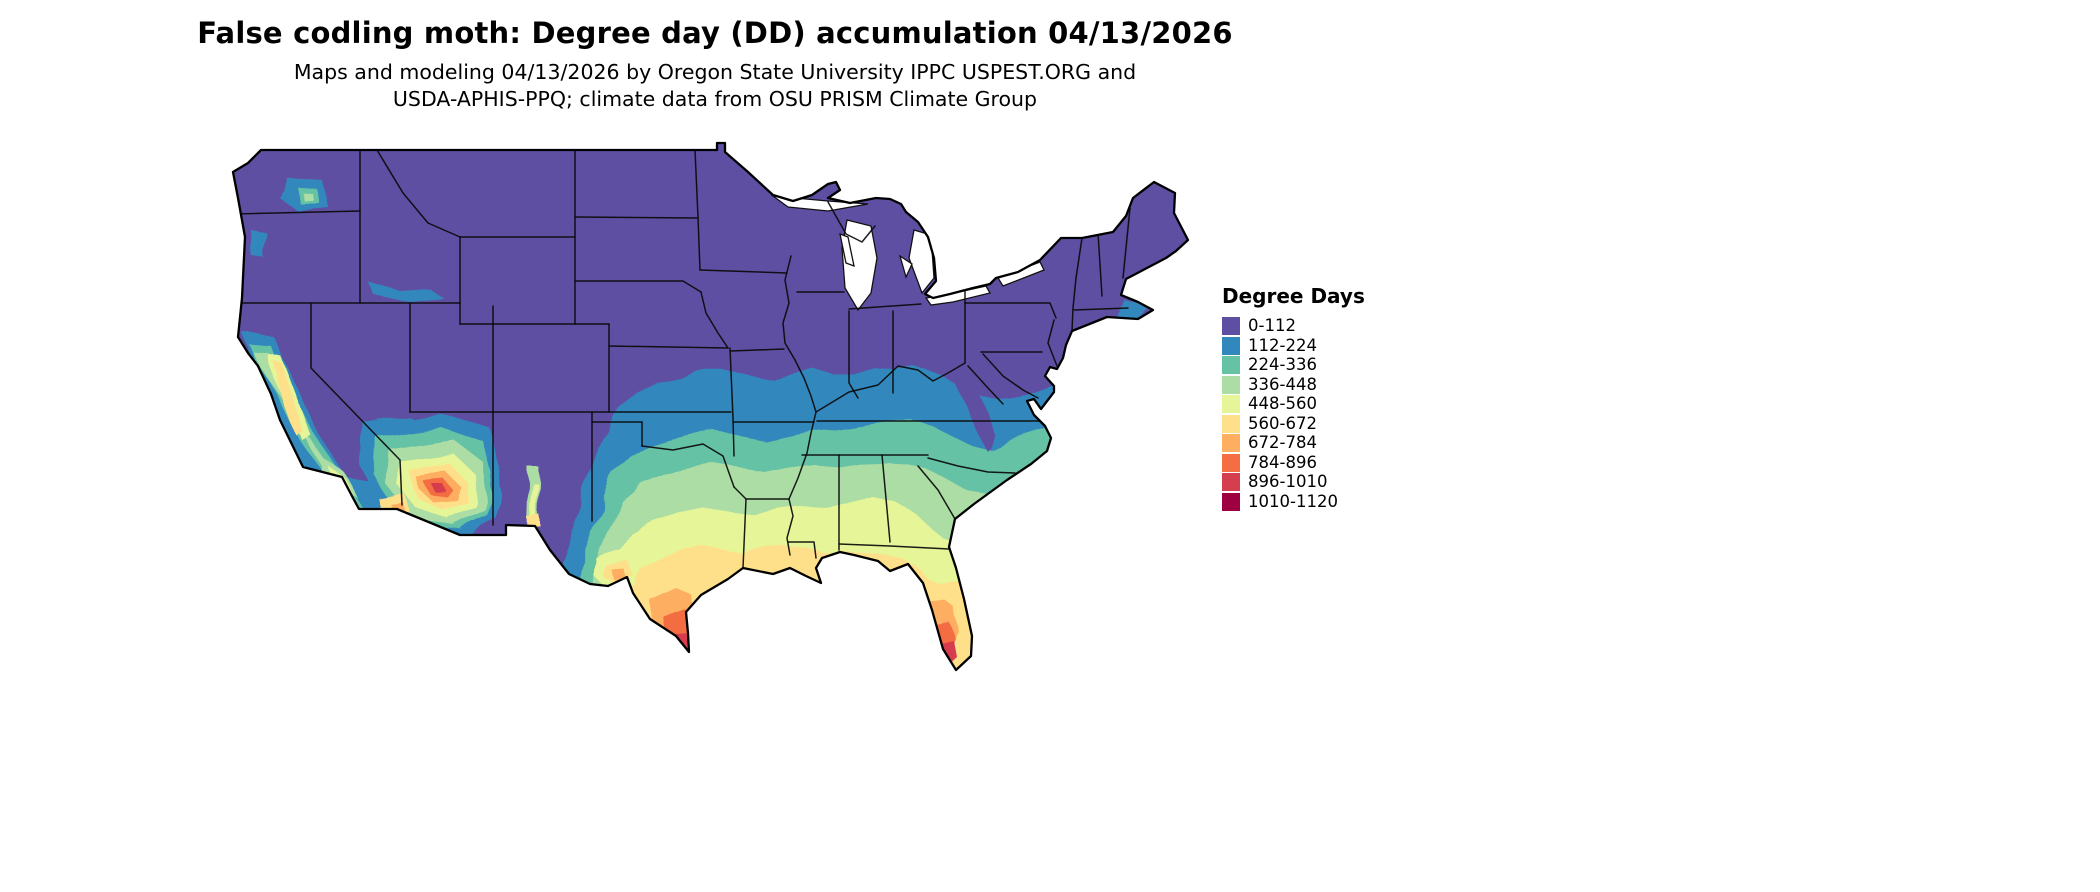 The height and width of the screenshot is (892, 2100). Describe the element at coordinates (403, 290) in the screenshot. I see `snake-river-plain` at that location.